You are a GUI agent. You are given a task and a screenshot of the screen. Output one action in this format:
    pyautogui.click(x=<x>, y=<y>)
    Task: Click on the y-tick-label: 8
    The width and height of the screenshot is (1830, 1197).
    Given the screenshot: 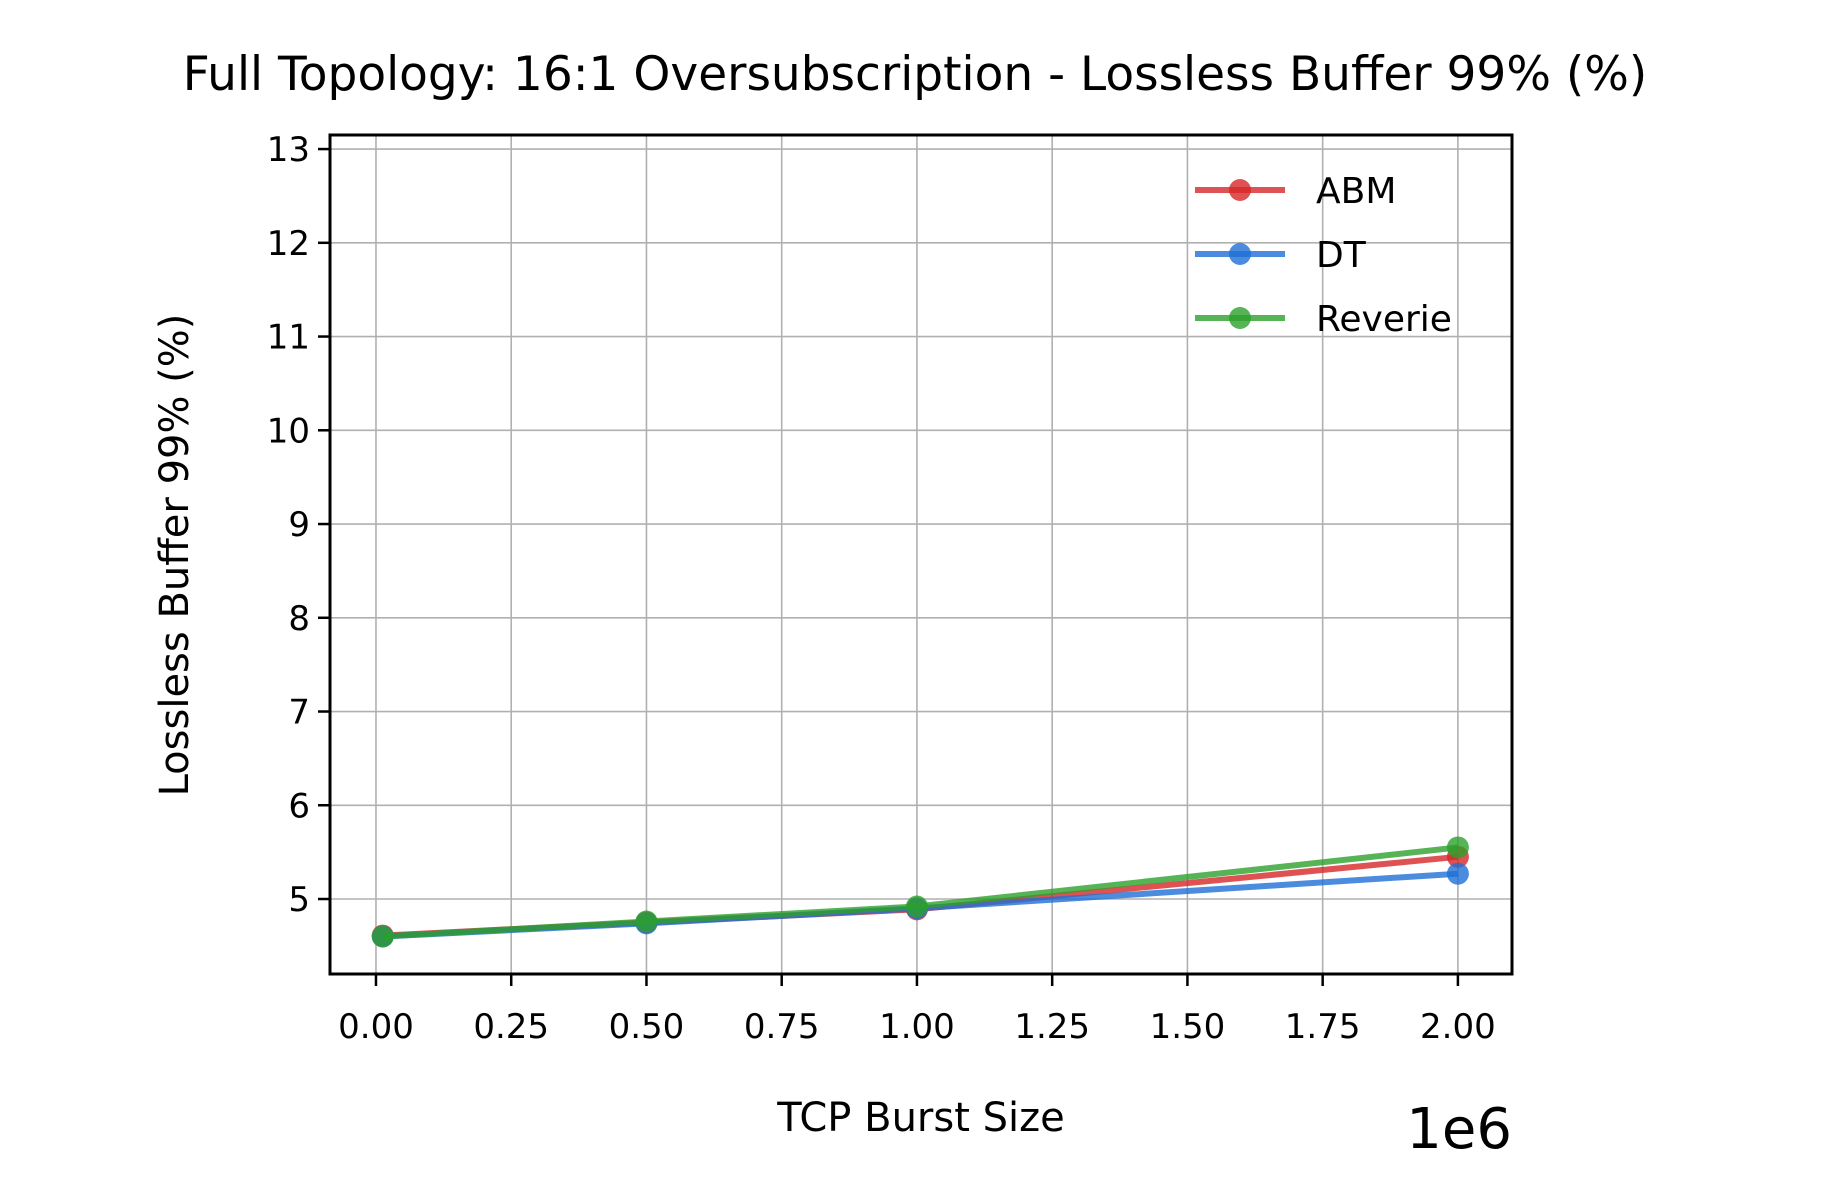 What is the action you would take?
    pyautogui.click(x=299, y=619)
    